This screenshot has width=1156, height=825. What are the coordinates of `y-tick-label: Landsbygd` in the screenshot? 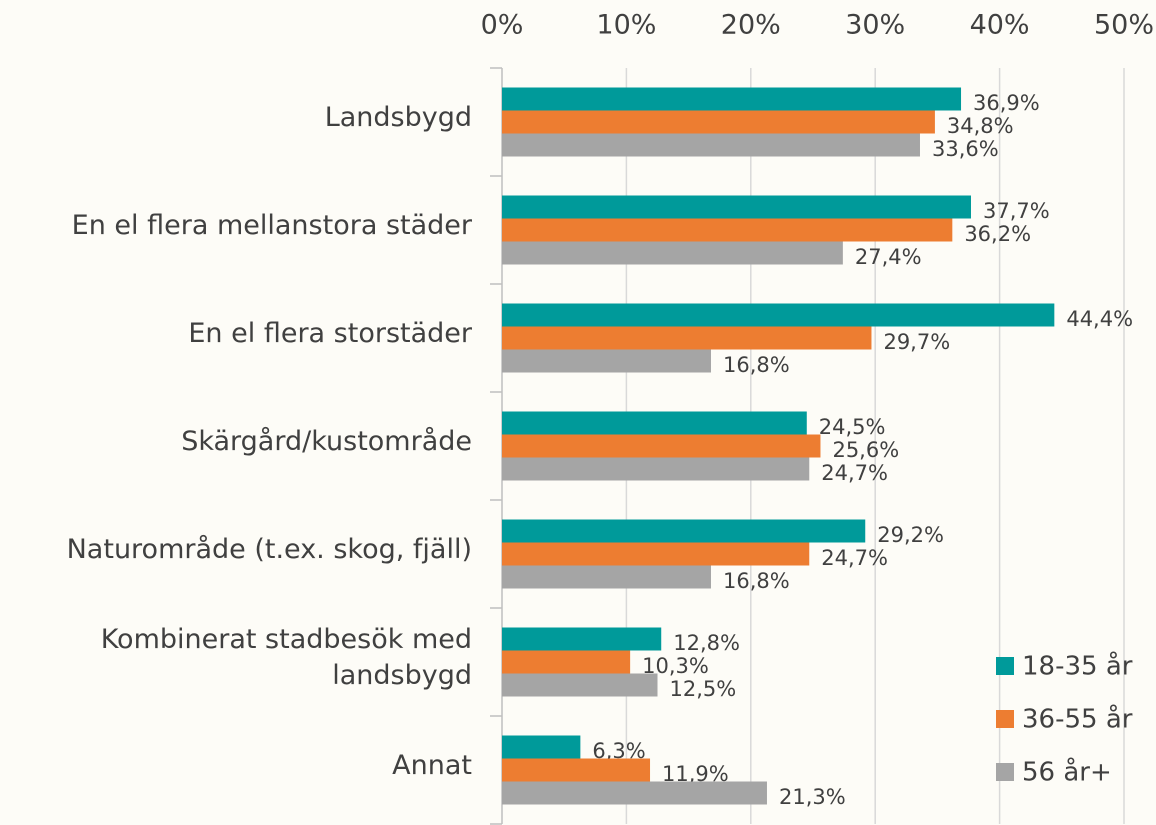 It's located at (398, 117).